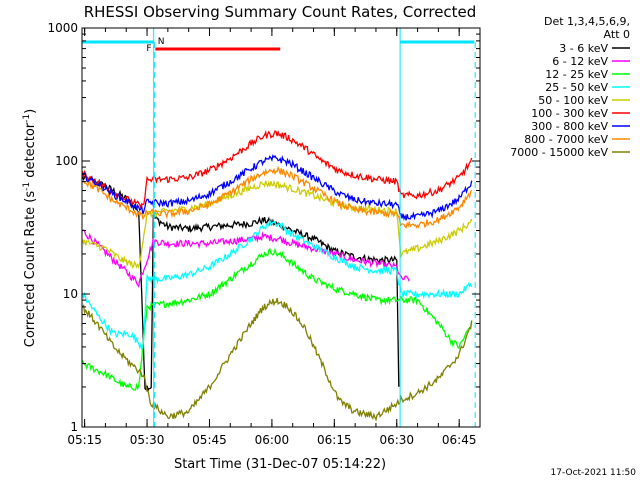 The width and height of the screenshot is (640, 480). I want to click on x-tick-label-4: 06:15, so click(334, 440).